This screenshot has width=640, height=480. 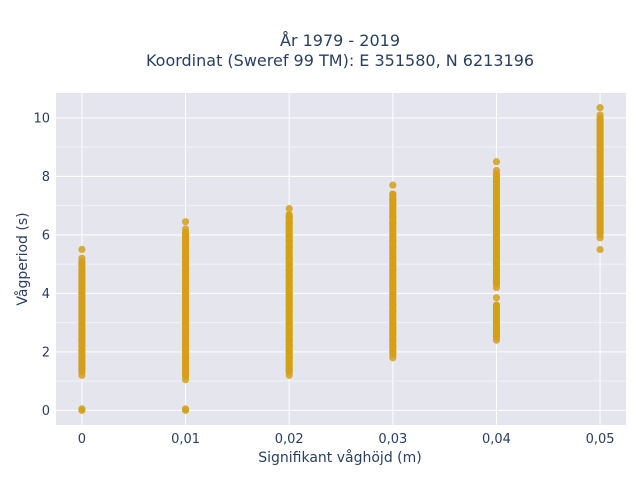 I want to click on x-tick-label: 0,03, so click(x=392, y=439).